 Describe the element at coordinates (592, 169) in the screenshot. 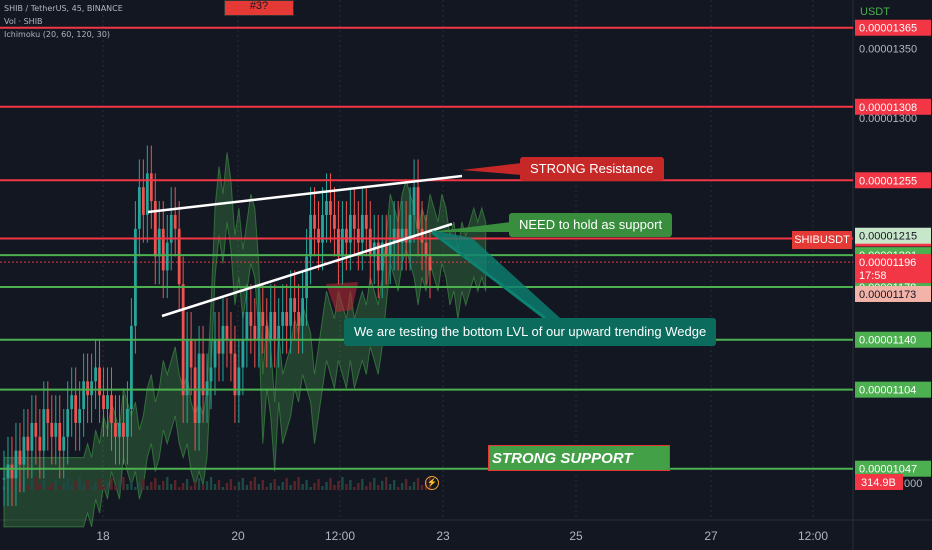

I see `strong-resistance-note: STRONG Resistance` at that location.